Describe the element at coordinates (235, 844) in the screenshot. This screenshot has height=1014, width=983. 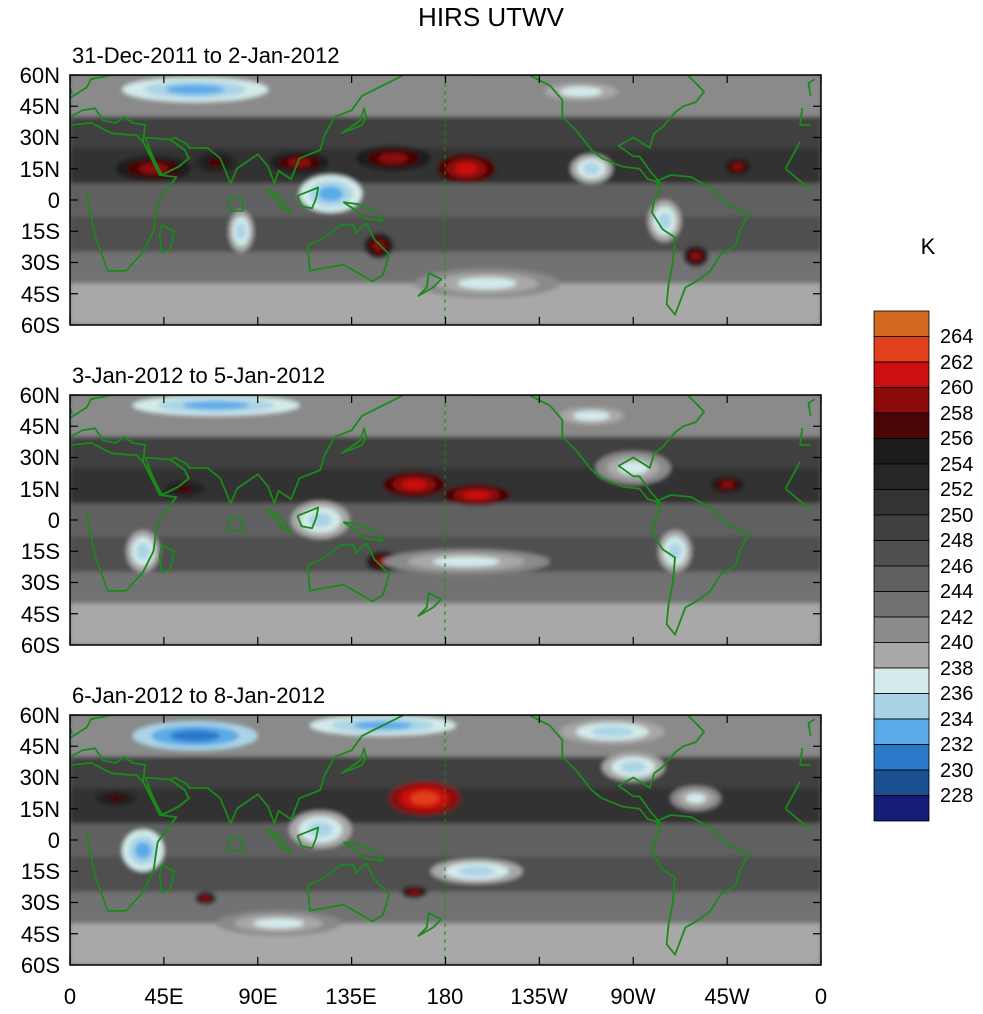
I see `region-marker` at that location.